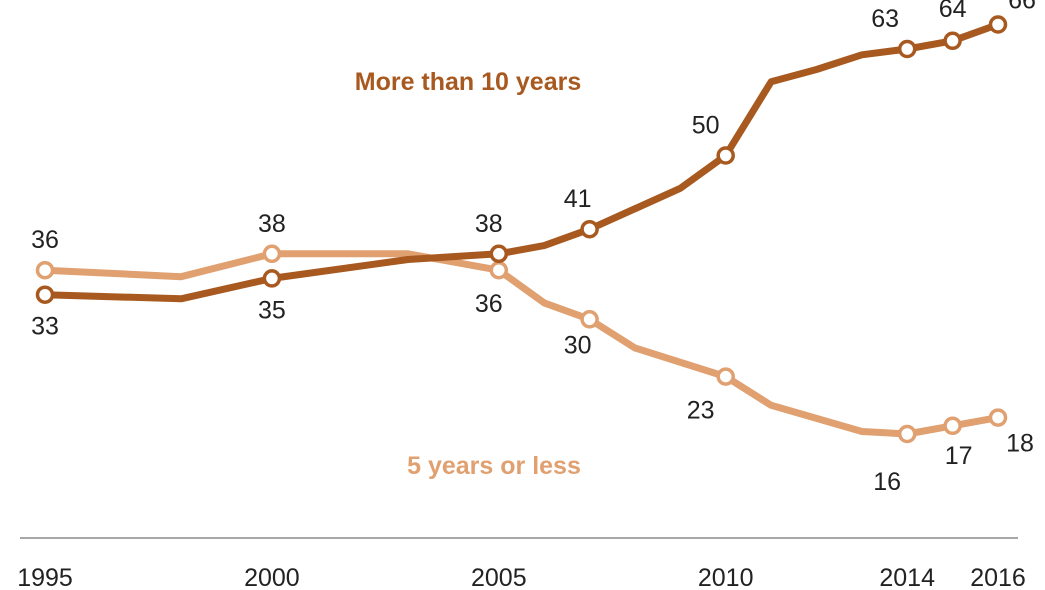 Image resolution: width=1045 pixels, height=590 pixels. I want to click on value-label-series-0: 38, so click(489, 224).